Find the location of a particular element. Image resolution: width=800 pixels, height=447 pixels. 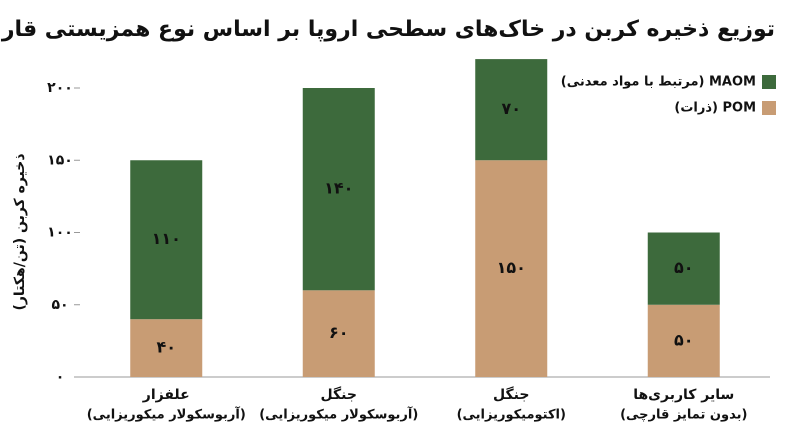

data-label: ۶۰ is located at coordinates (339, 332).